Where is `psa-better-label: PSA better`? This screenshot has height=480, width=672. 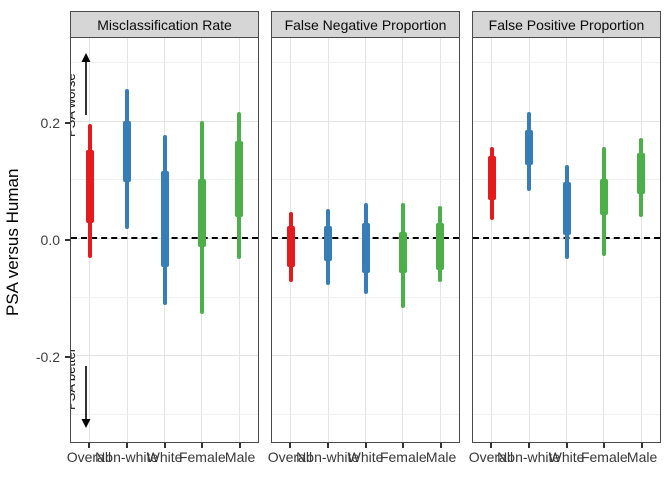 psa-better-label: PSA better is located at coordinates (74, 379).